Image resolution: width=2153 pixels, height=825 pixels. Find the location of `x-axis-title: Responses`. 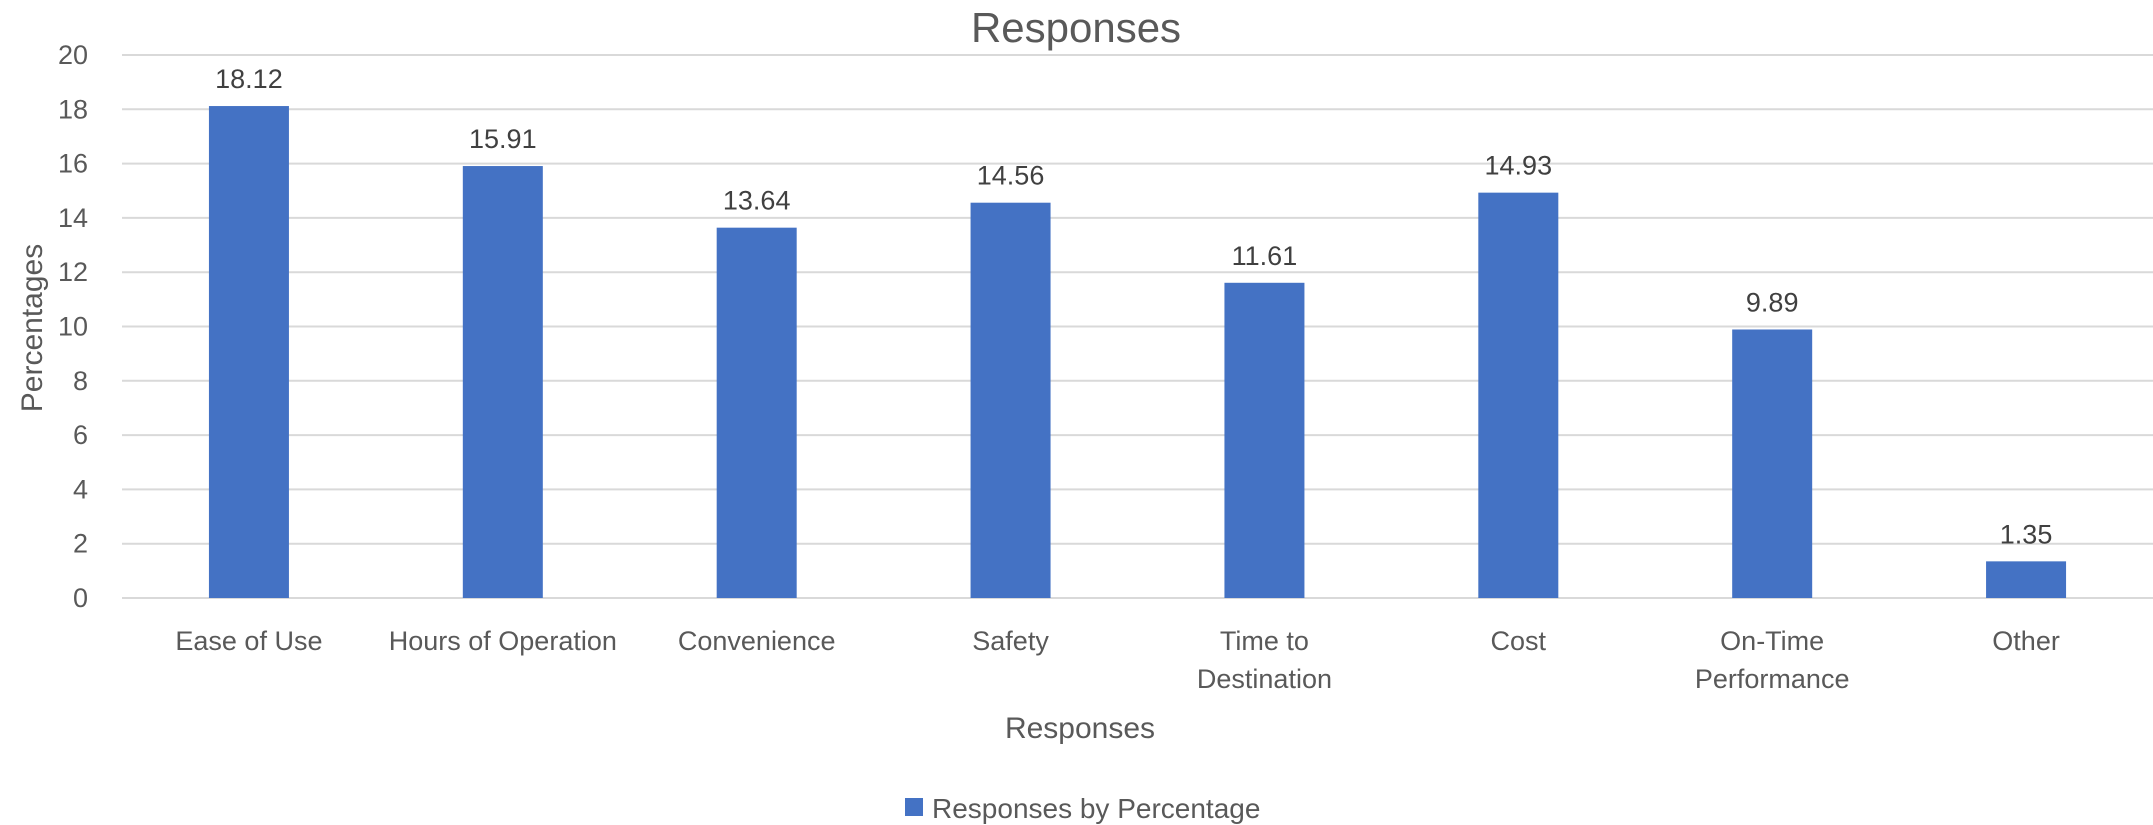

x-axis-title: Responses is located at coordinates (1080, 728).